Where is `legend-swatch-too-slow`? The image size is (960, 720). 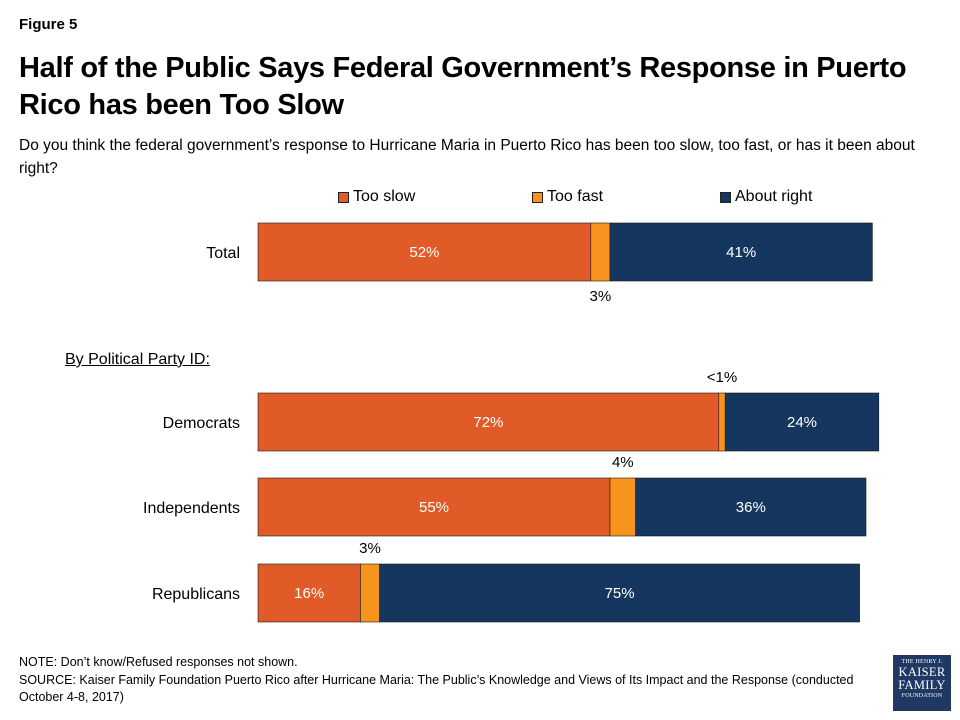
legend-swatch-too-slow is located at coordinates (343, 197).